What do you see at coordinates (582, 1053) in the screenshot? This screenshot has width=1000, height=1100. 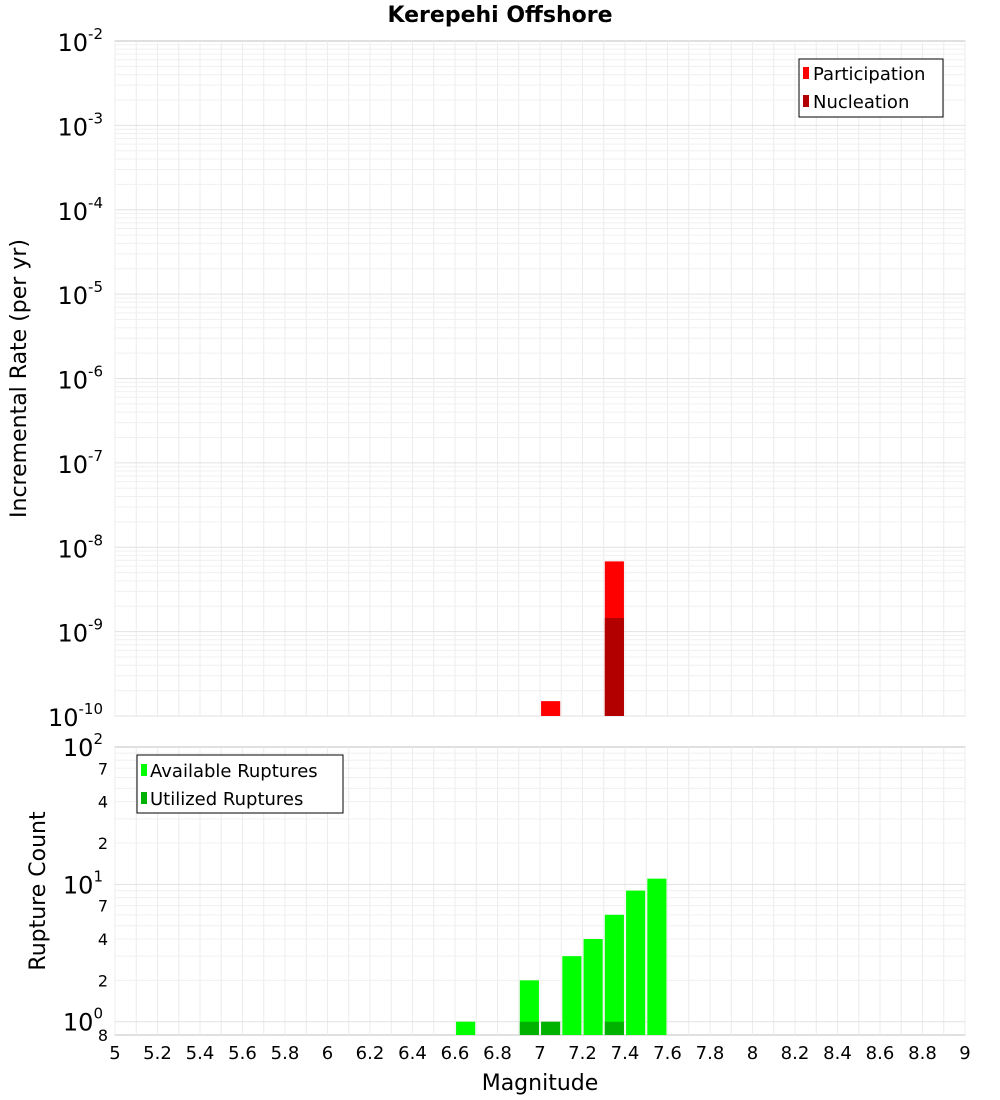 I see `x-tick-label: 7.2` at bounding box center [582, 1053].